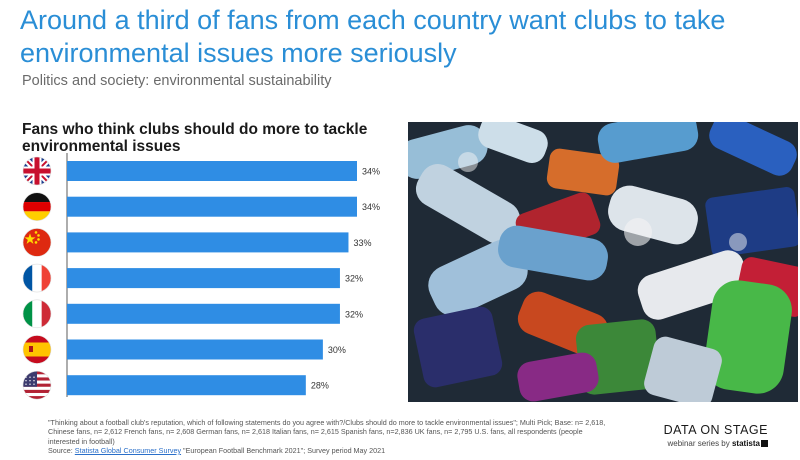  Describe the element at coordinates (203, 313) in the screenshot. I see `bar-italy` at that location.